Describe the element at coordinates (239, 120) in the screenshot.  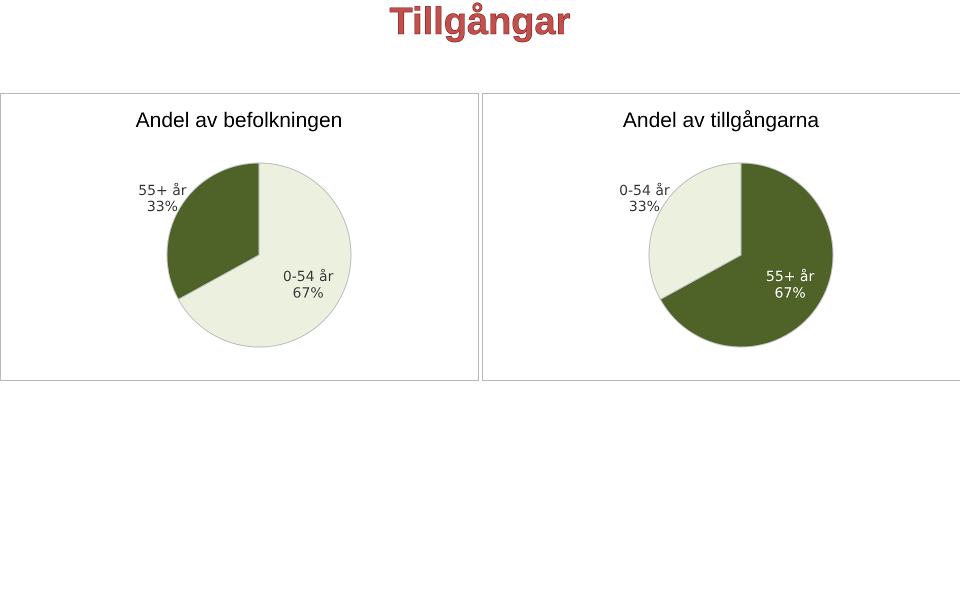
I see `chart-title: Andel av befolkningen` at that location.